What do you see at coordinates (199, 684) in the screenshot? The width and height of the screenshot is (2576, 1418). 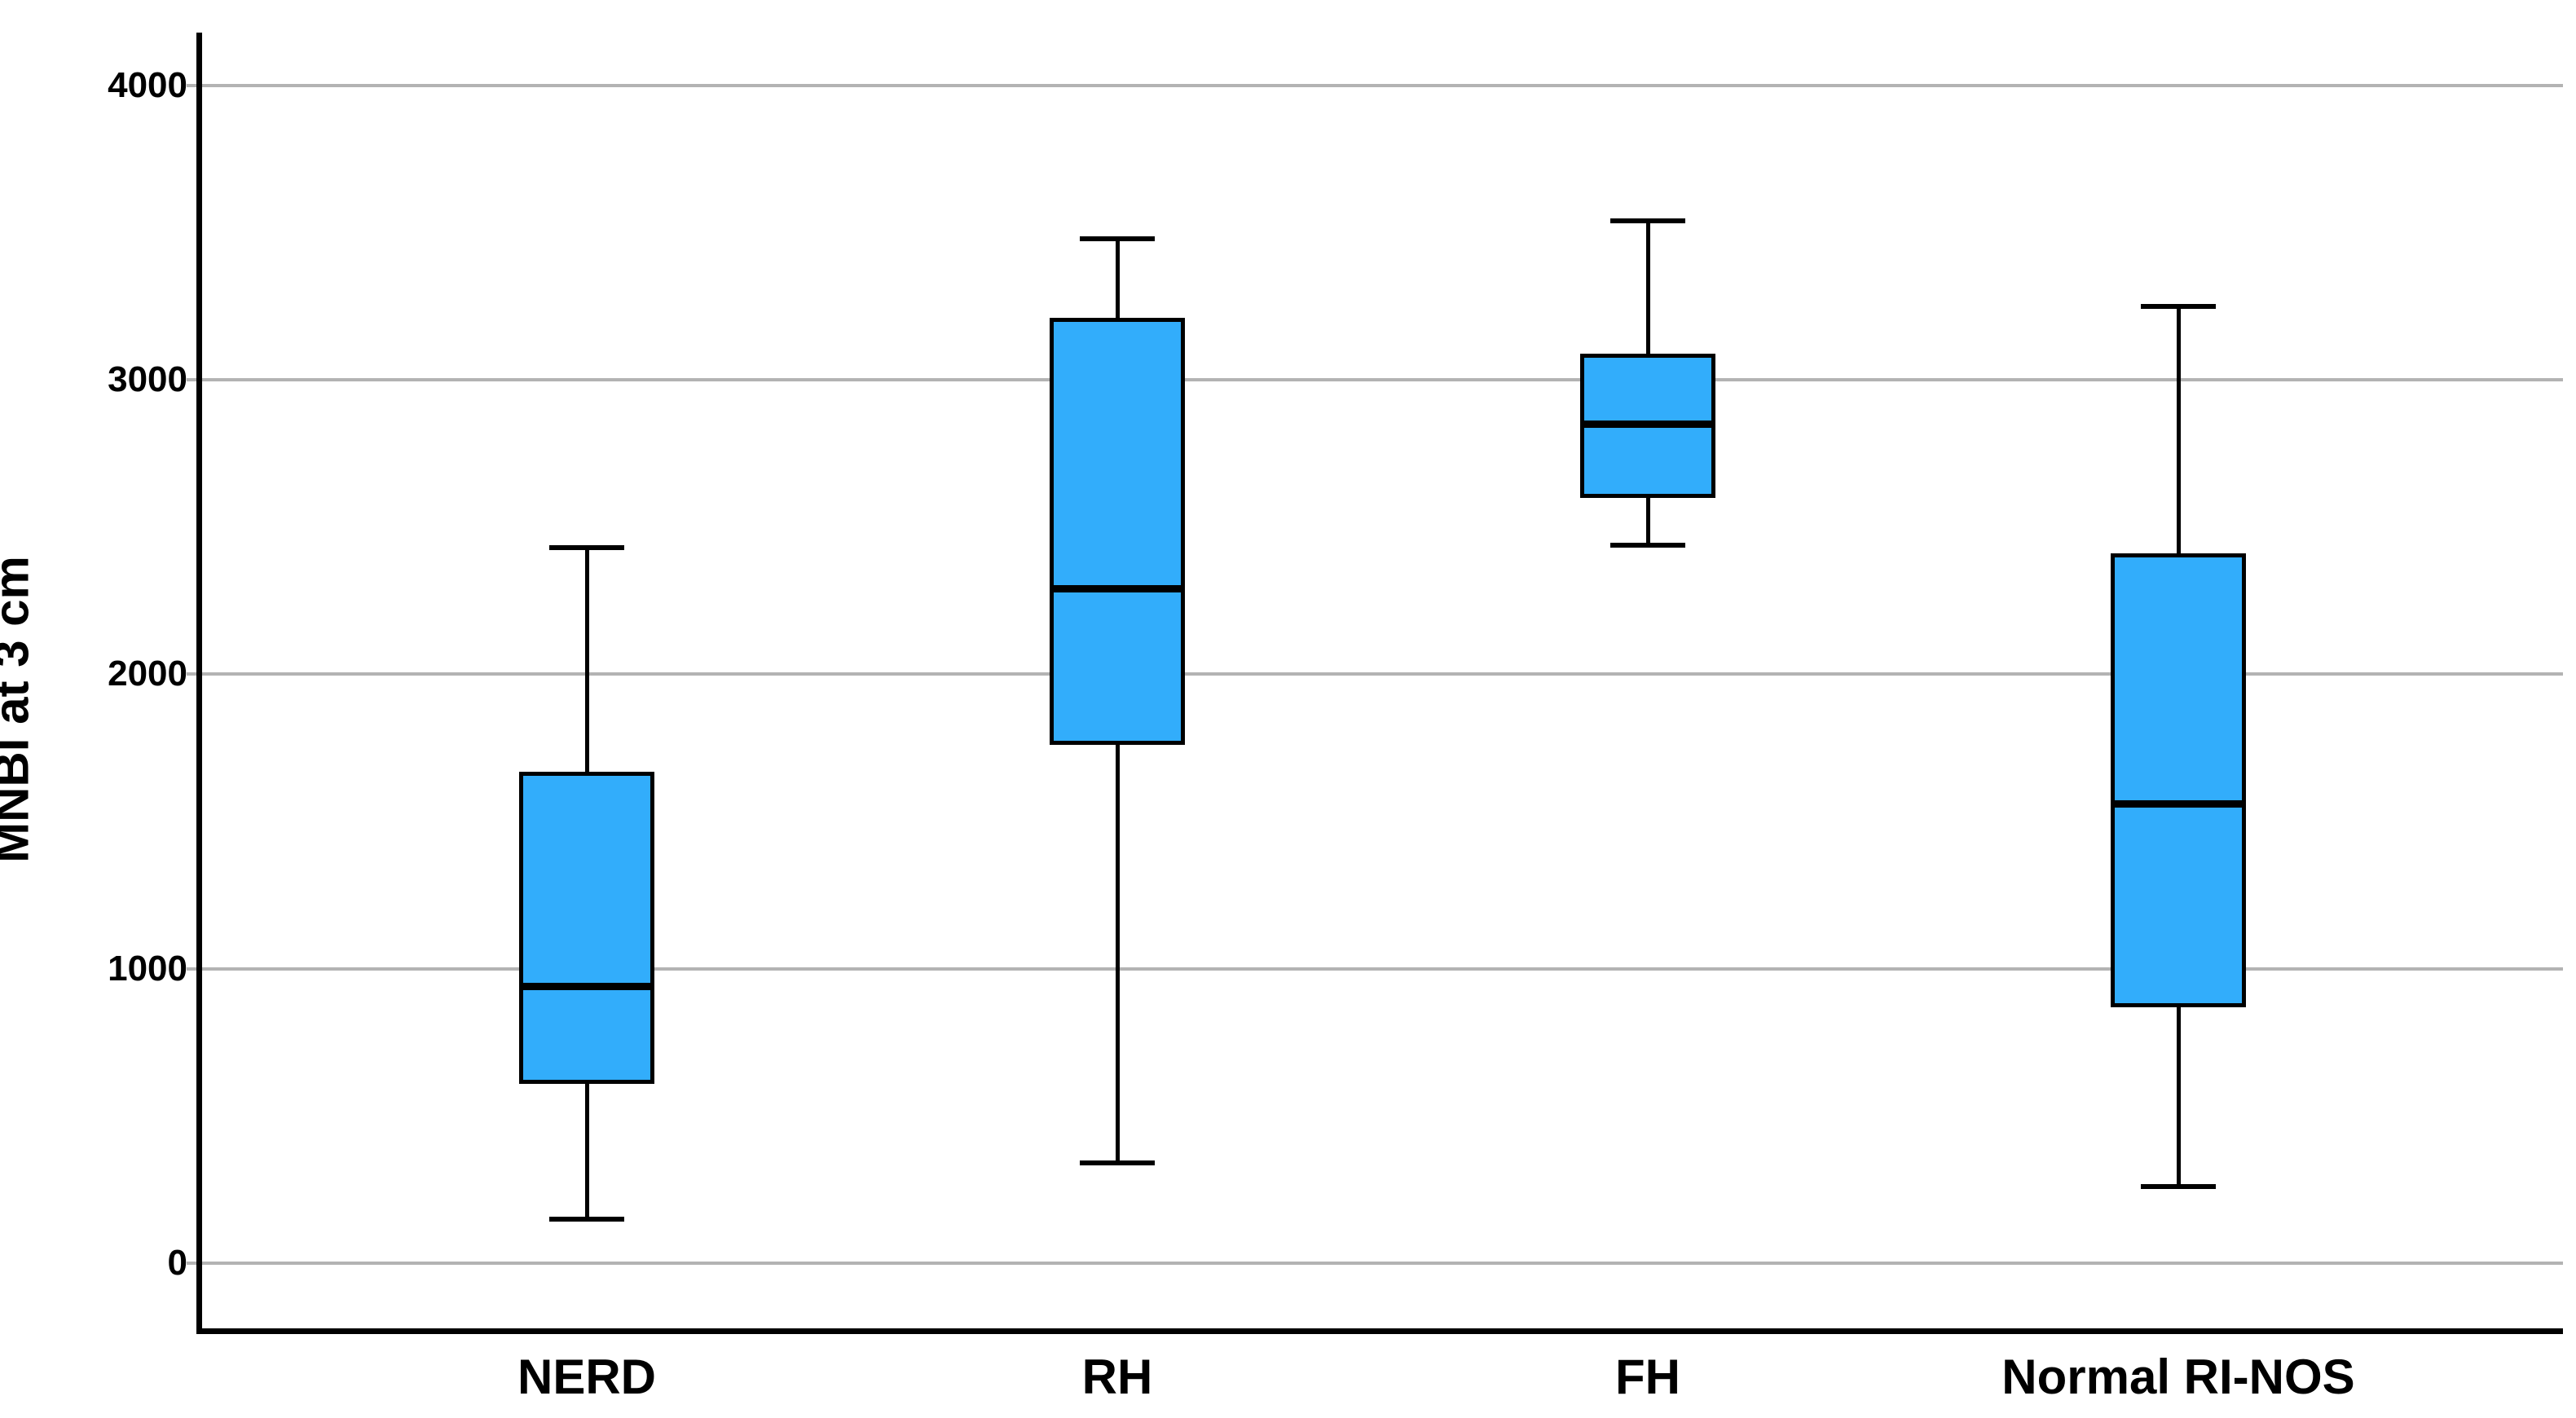 I see `y-axis-line` at bounding box center [199, 684].